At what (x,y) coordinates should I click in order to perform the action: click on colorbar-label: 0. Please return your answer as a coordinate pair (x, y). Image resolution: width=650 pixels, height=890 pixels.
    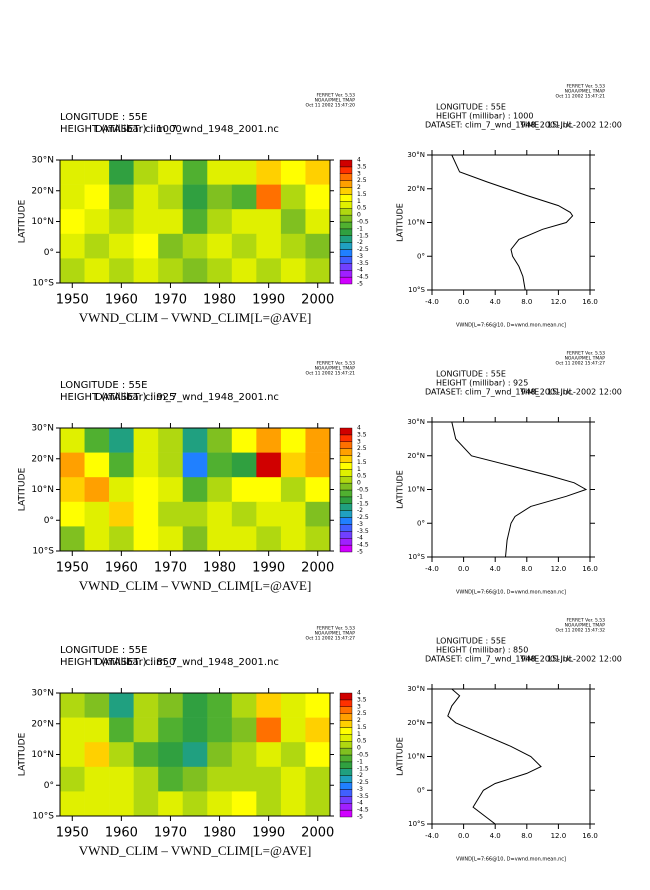
    Looking at the image, I should click on (359, 215).